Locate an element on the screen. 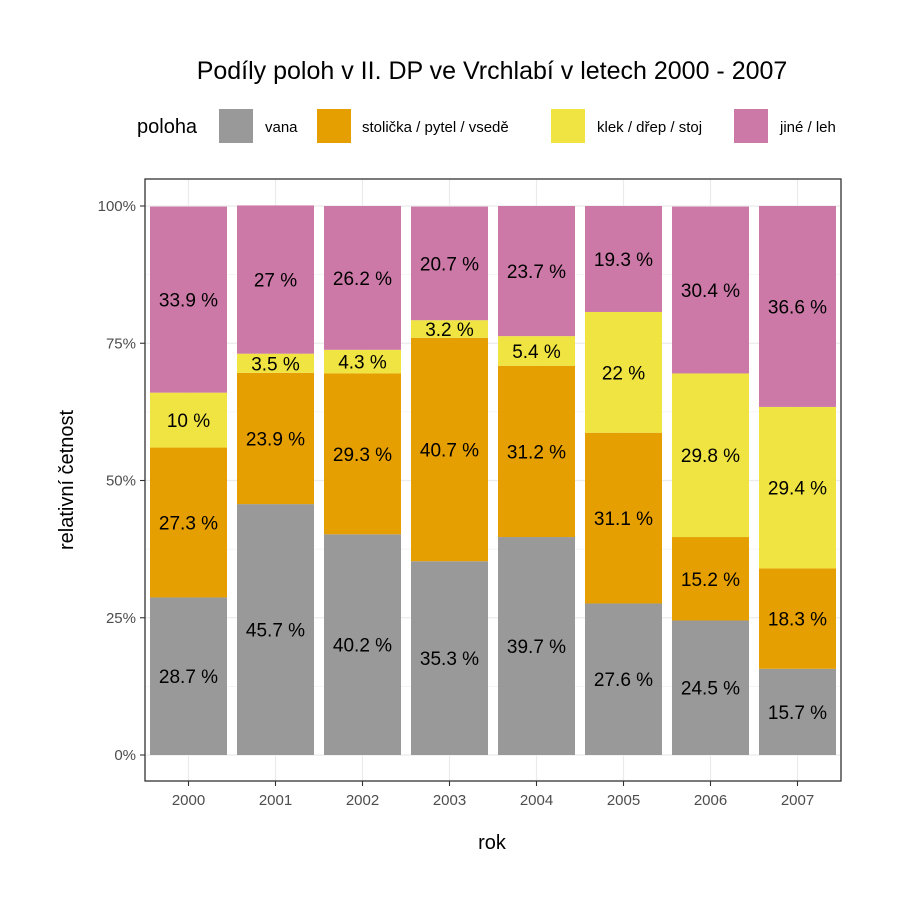 This screenshot has width=900, height=905. y-tick-label: 75% is located at coordinates (121, 343).